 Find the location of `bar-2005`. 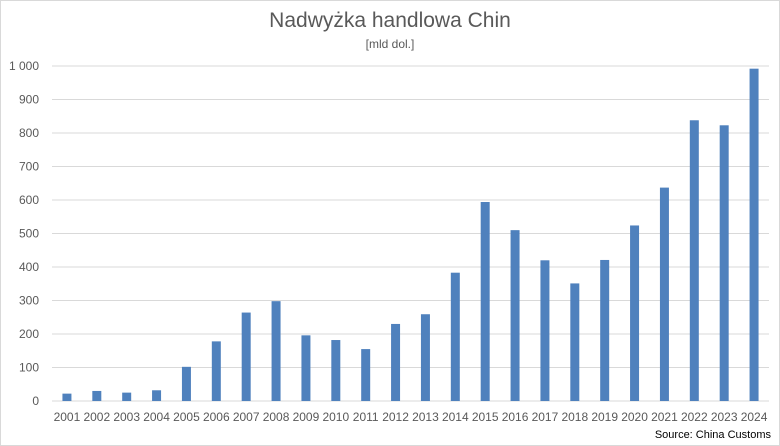

bar-2005 is located at coordinates (186, 383).